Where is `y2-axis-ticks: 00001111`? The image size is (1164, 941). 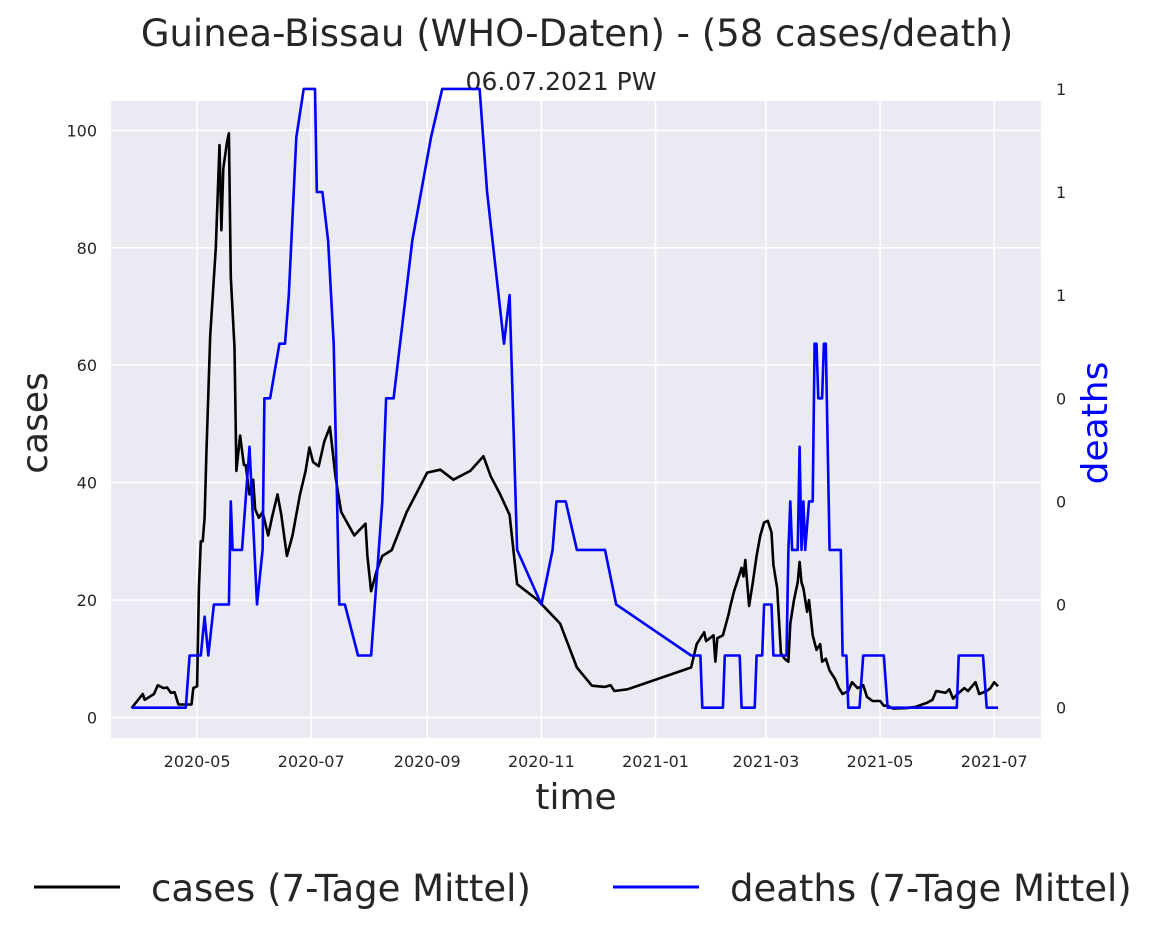
y2-axis-ticks: 00001111 is located at coordinates (1061, 399).